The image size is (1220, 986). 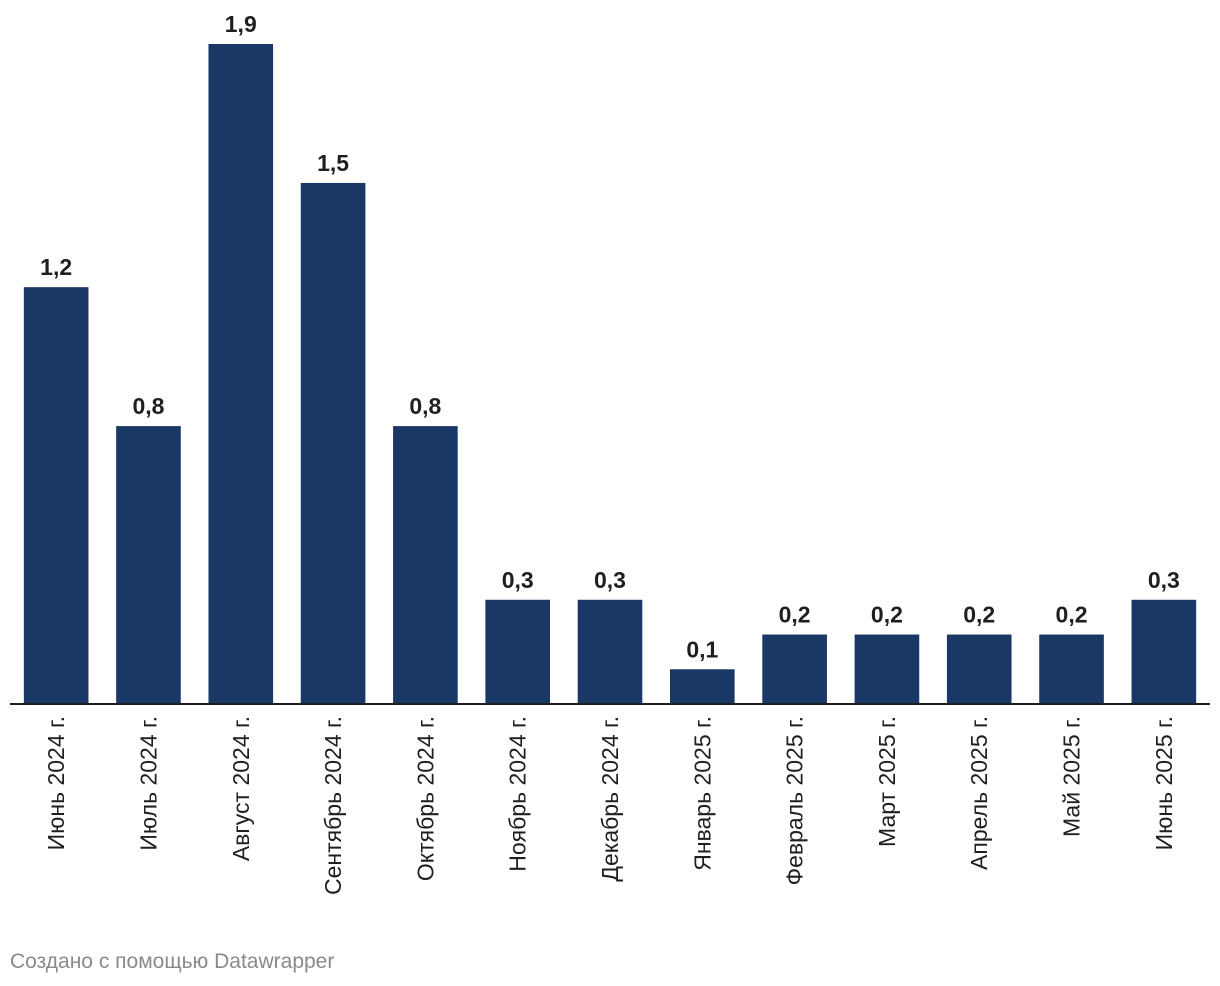 I want to click on x-tick-label-5: Октябрь 2024 г., so click(x=425, y=798).